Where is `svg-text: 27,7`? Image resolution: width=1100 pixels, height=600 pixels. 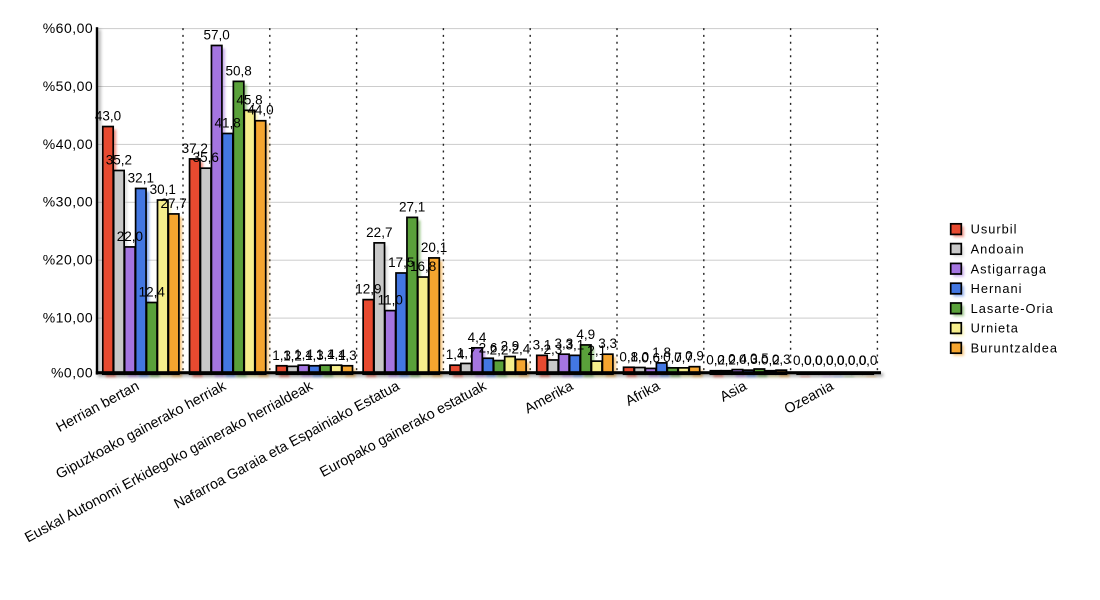
svg-text: 27,7 is located at coordinates (174, 203).